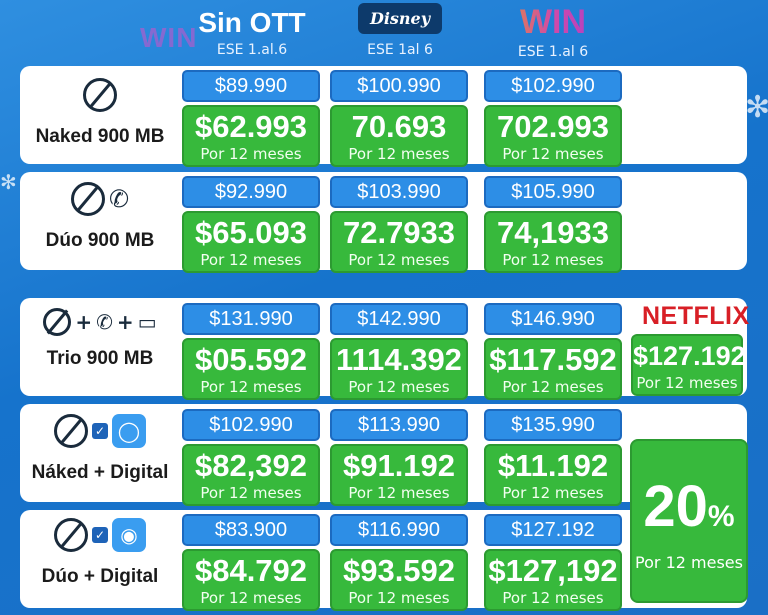 This screenshot has width=768, height=615. What do you see at coordinates (129, 431) in the screenshot?
I see `alexa-icon: ◯` at bounding box center [129, 431].